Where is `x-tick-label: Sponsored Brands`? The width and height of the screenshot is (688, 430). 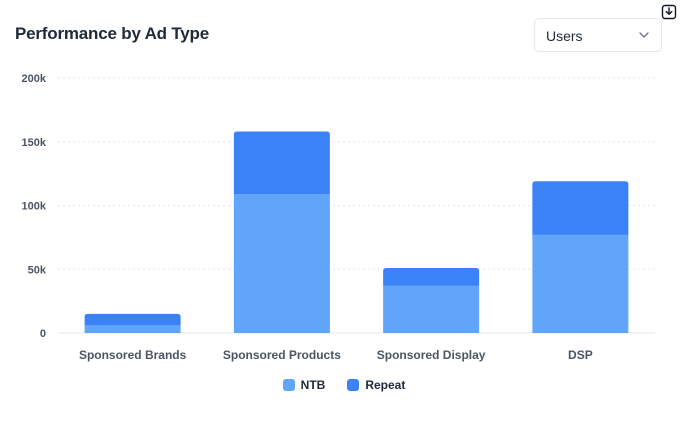 x-tick-label: Sponsored Brands is located at coordinates (133, 355).